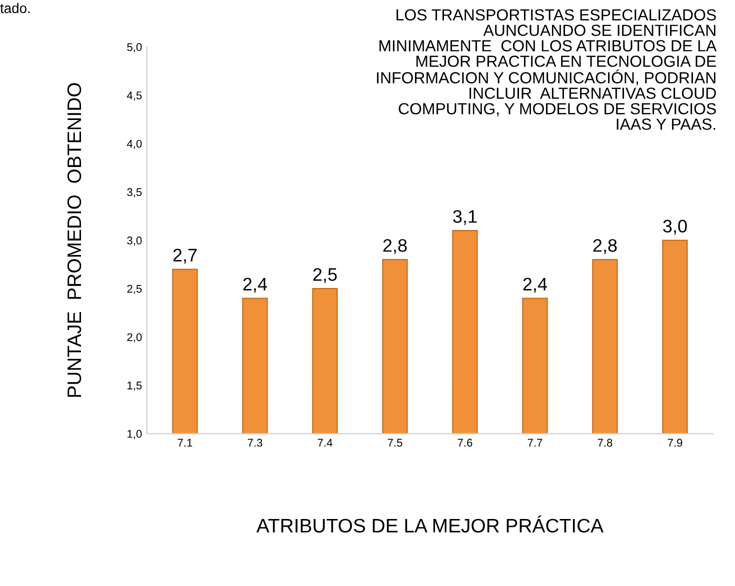  What do you see at coordinates (675, 442) in the screenshot?
I see `x-tick-label: 7.9` at bounding box center [675, 442].